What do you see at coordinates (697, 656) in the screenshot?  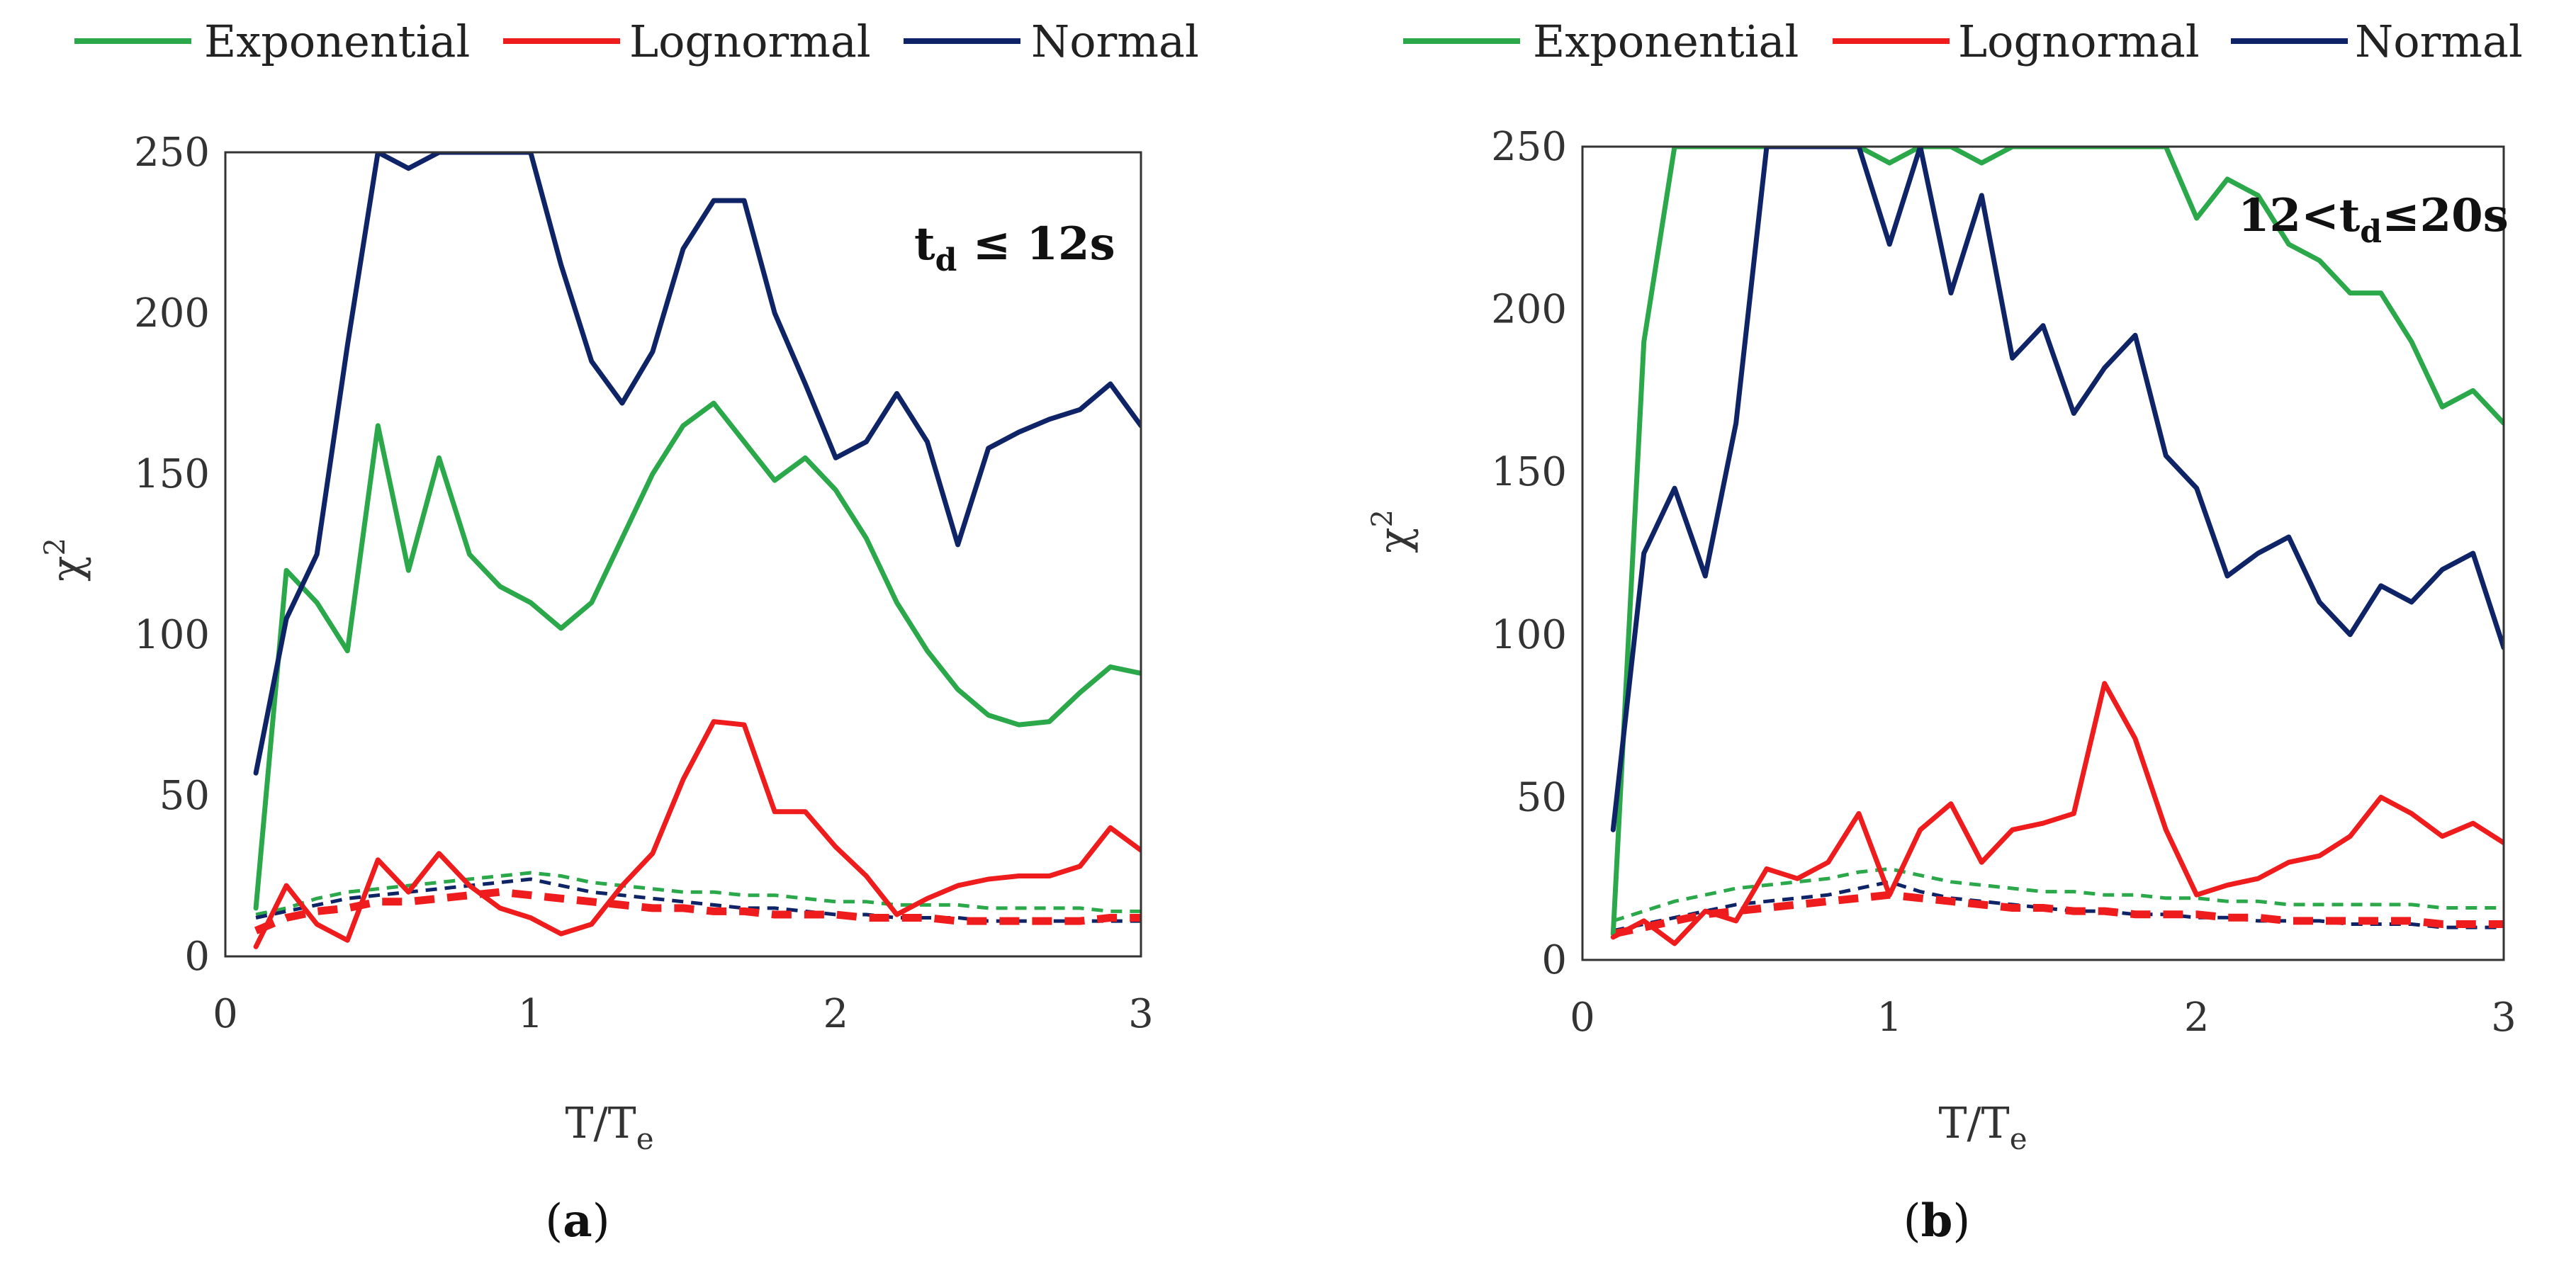 I see `series-exponential-line` at bounding box center [697, 656].